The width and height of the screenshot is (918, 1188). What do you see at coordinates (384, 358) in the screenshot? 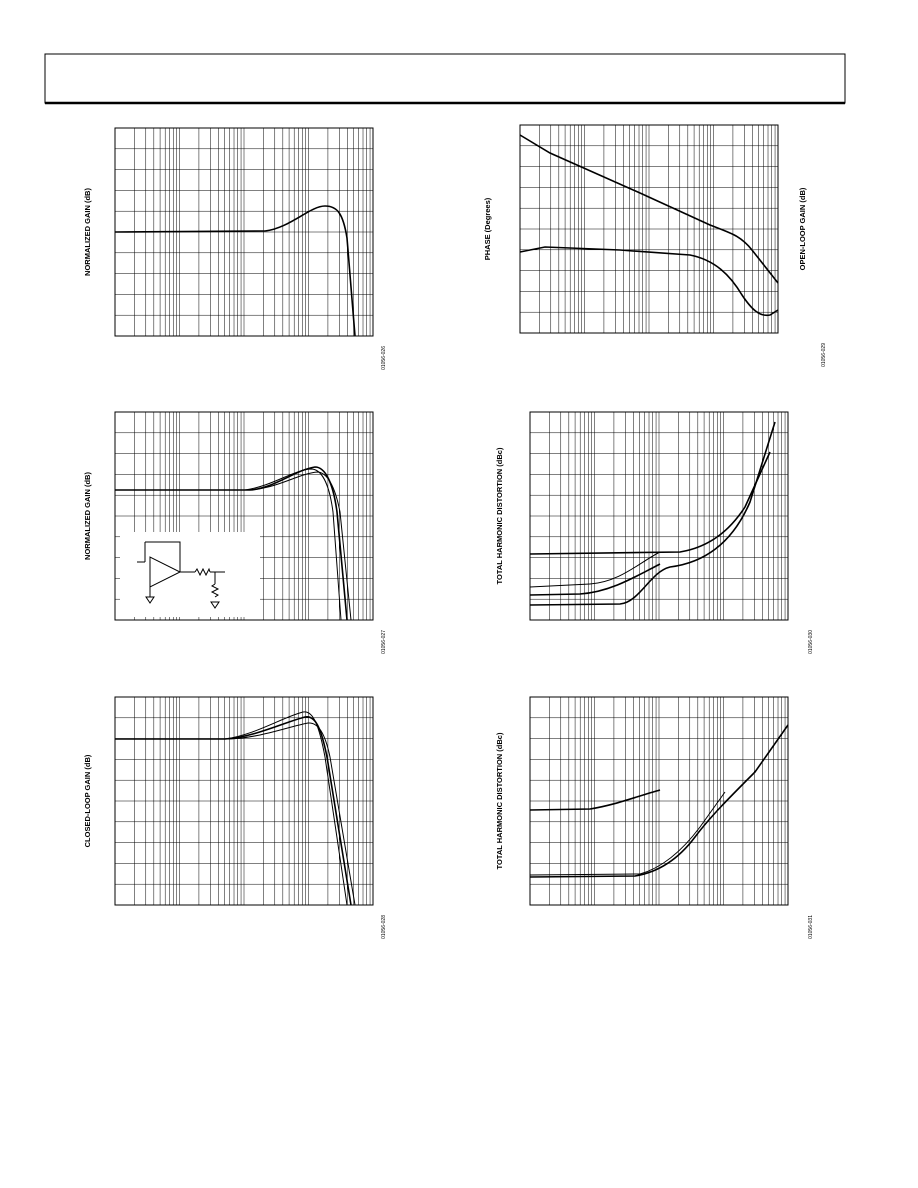
I see `figure-code: 01056-026` at bounding box center [384, 358].